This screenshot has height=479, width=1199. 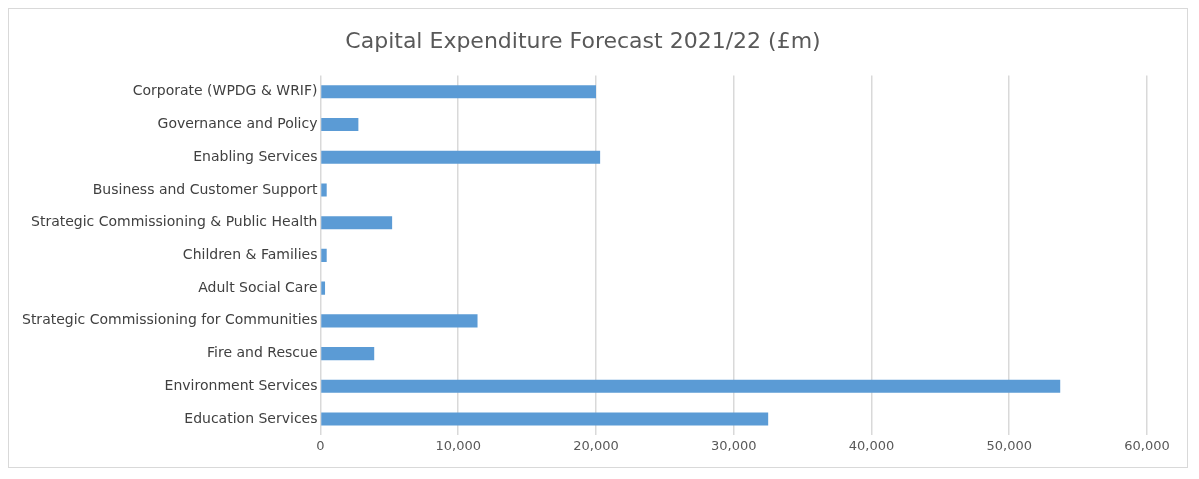 I want to click on x-tick-label: 60,000, so click(x=1147, y=445).